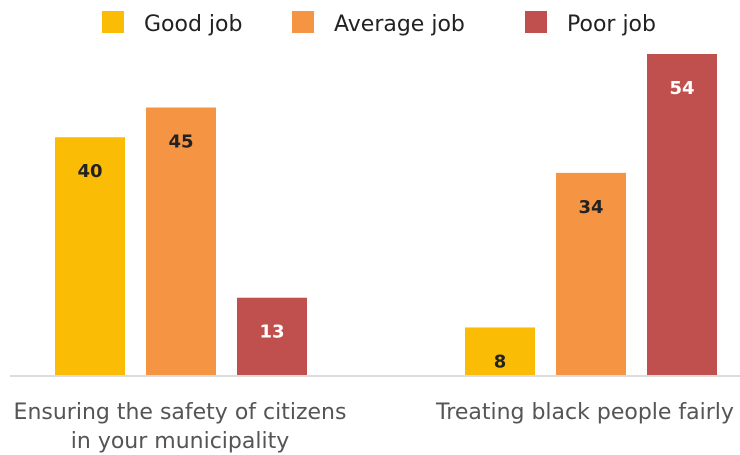  What do you see at coordinates (500, 361) in the screenshot?
I see `value-label-good-job-2: 8` at bounding box center [500, 361].